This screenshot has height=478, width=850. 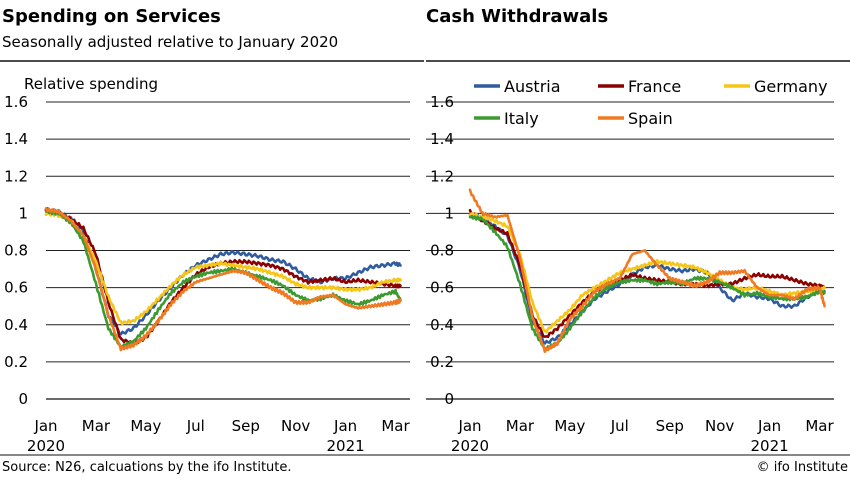 I want to click on left-y-tick-label: 0.6, so click(x=16, y=288).